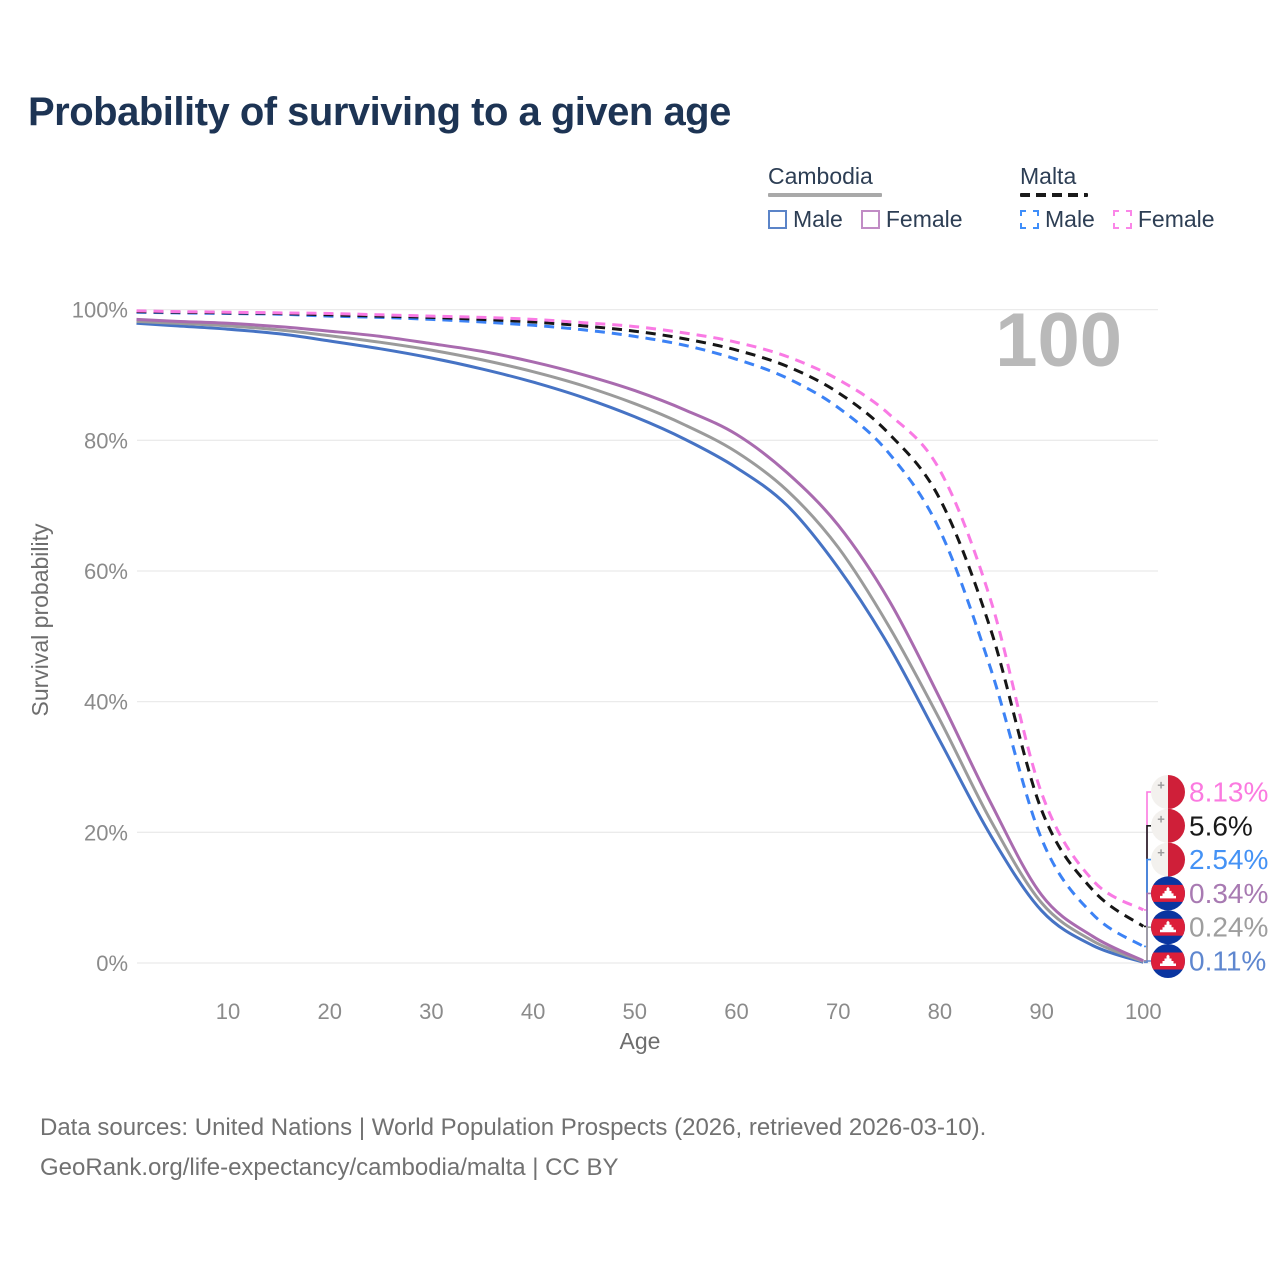 Image resolution: width=1280 pixels, height=1280 pixels. I want to click on y-axis-title: Survival probability, so click(40, 620).